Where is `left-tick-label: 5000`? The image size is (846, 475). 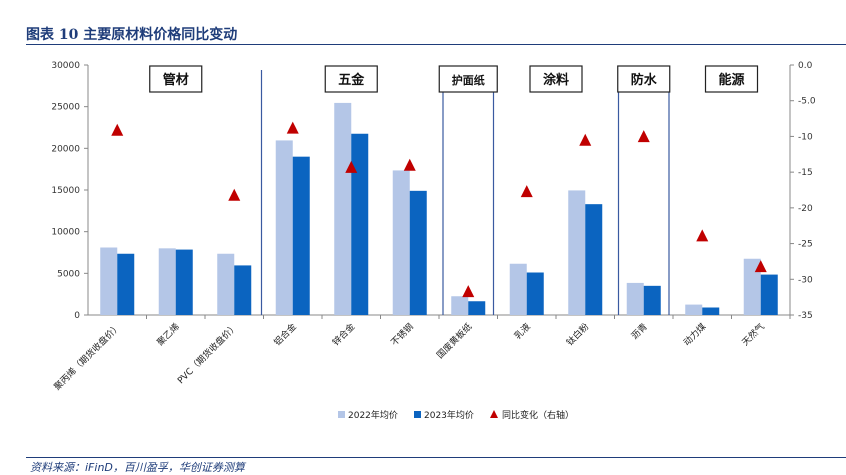
left-tick-label: 5000 is located at coordinates (68, 274).